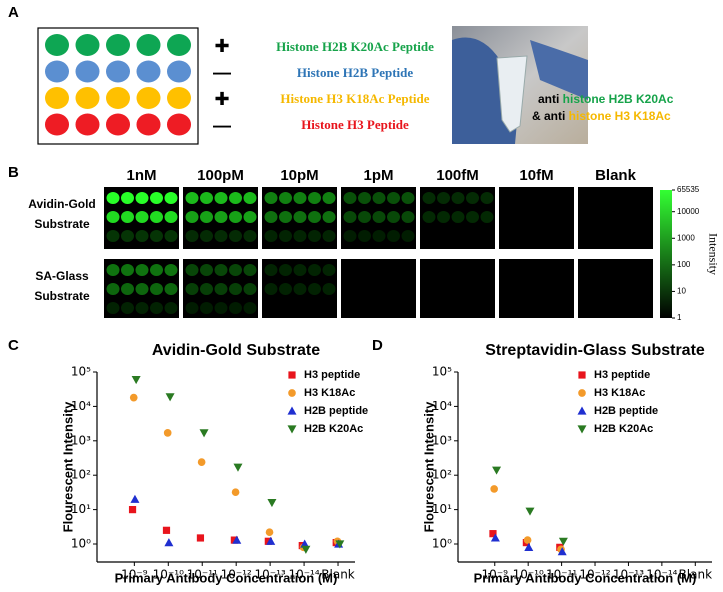 This screenshot has height=592, width=723. I want to click on substrate-label: Substrate, so click(62, 296).